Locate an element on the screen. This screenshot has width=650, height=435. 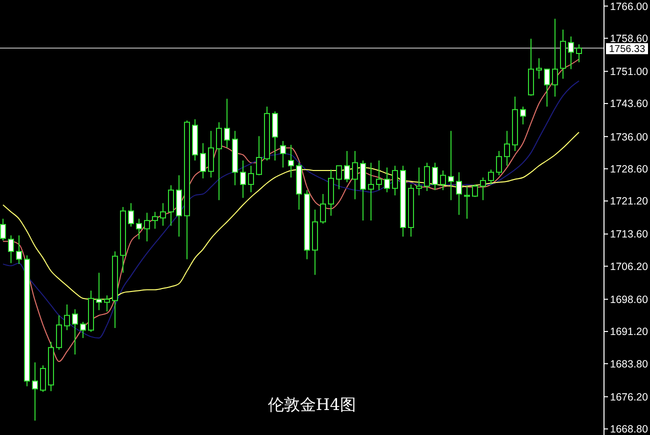
y-tick-label: 1698.60 is located at coordinates (629, 300).